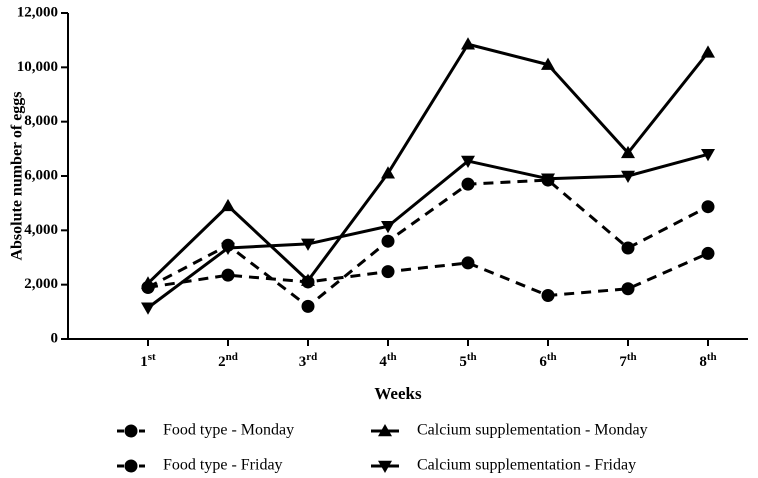 The width and height of the screenshot is (758, 478). I want to click on legend-label: Food type - Monday, so click(228, 430).